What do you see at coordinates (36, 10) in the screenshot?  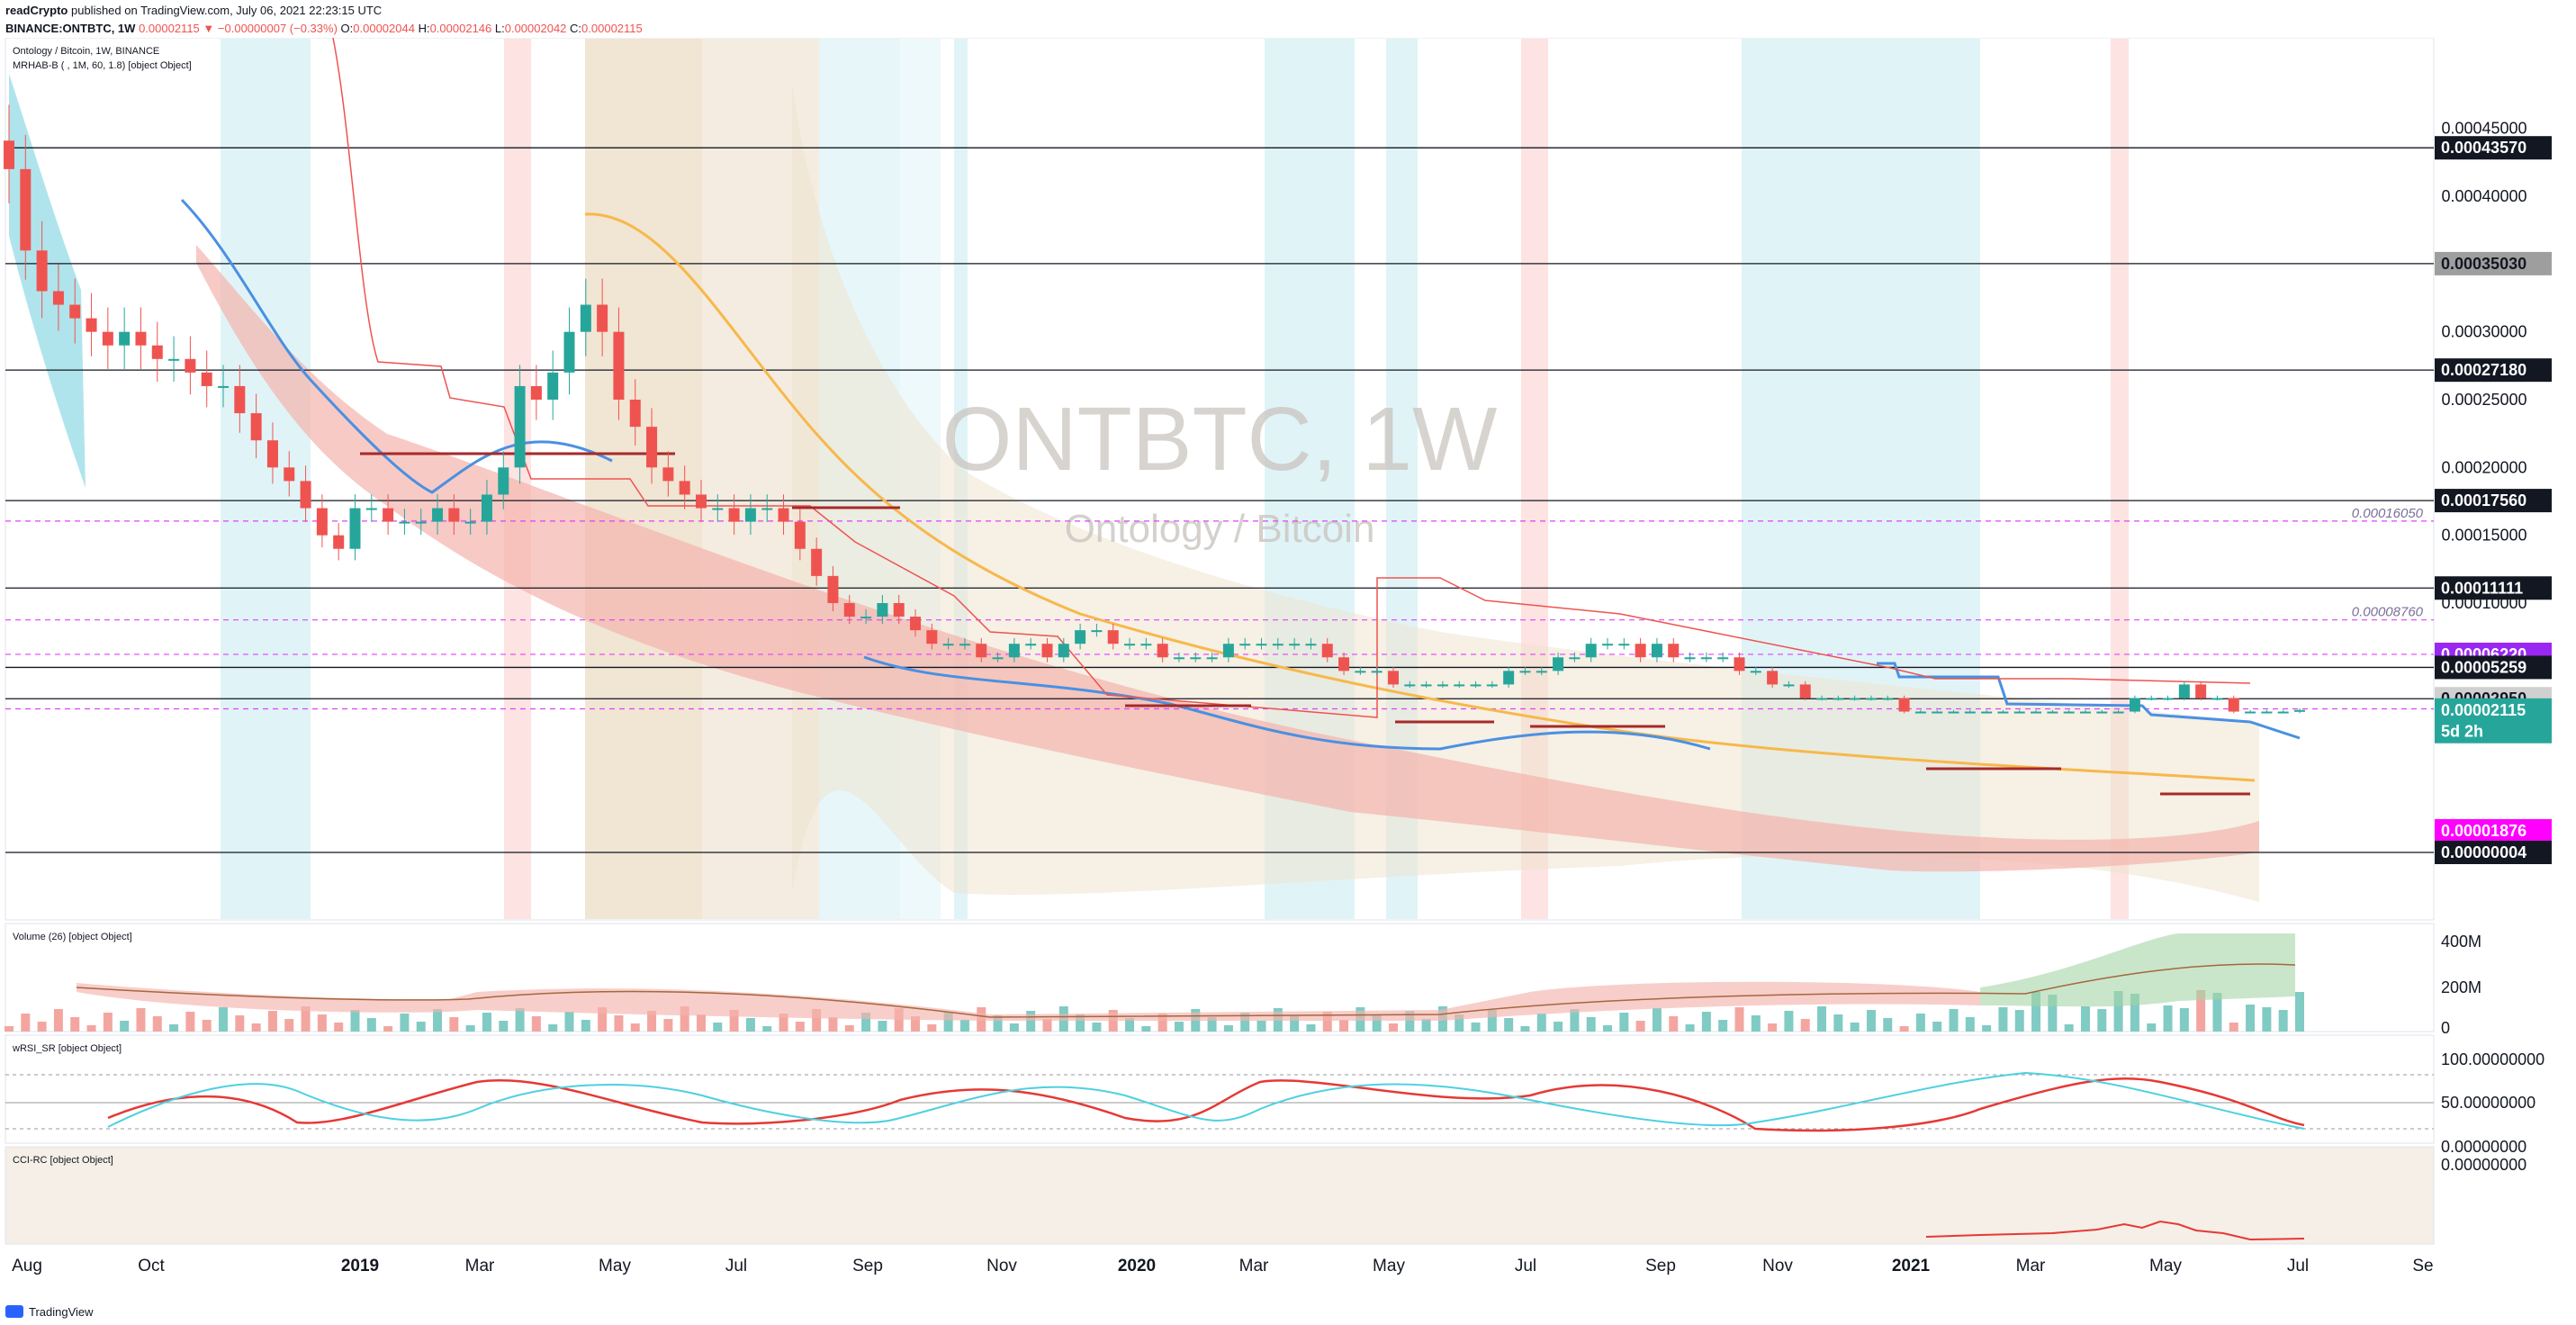 I see `author-name: readCrypto` at bounding box center [36, 10].